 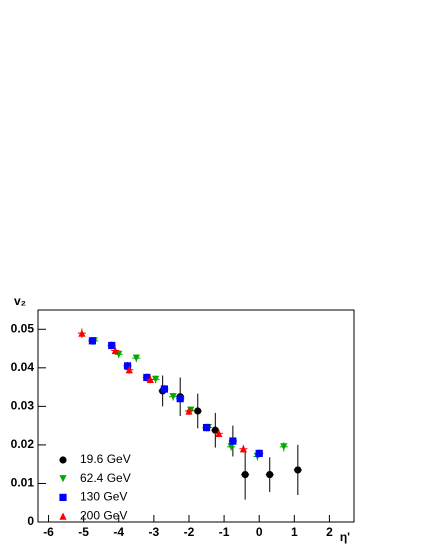 I want to click on y-tick-label: 0.05, so click(x=23, y=328).